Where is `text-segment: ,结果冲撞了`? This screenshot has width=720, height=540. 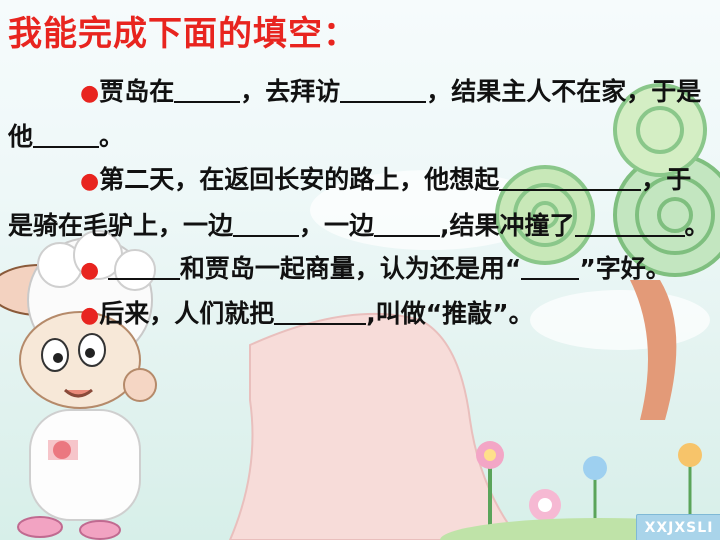 text-segment: ,结果冲撞了 is located at coordinates (507, 225).